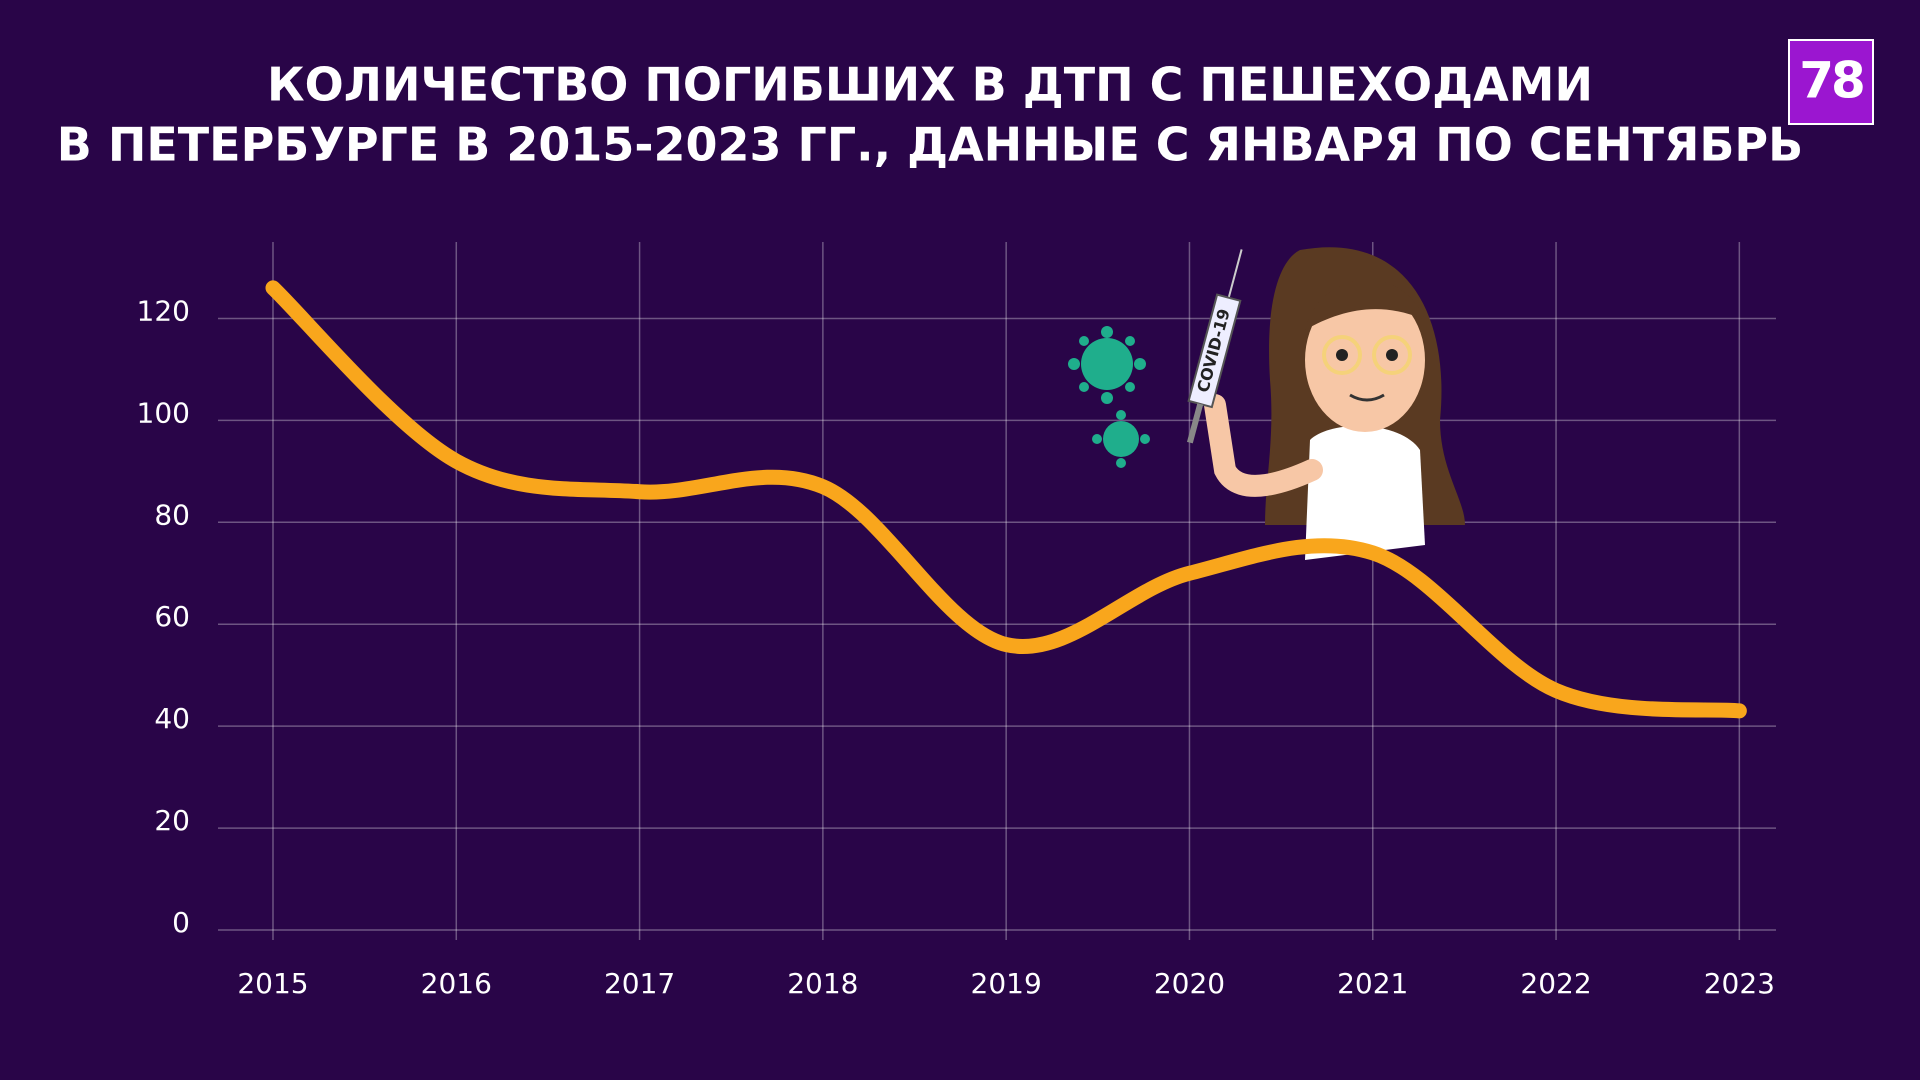 Image resolution: width=1920 pixels, height=1080 pixels. What do you see at coordinates (930, 85) in the screenshot?
I see `chart-title: КОЛИЧЕСТВО ПОГИБШИХ В ДТП С ПЕШЕХОДАМИ` at bounding box center [930, 85].